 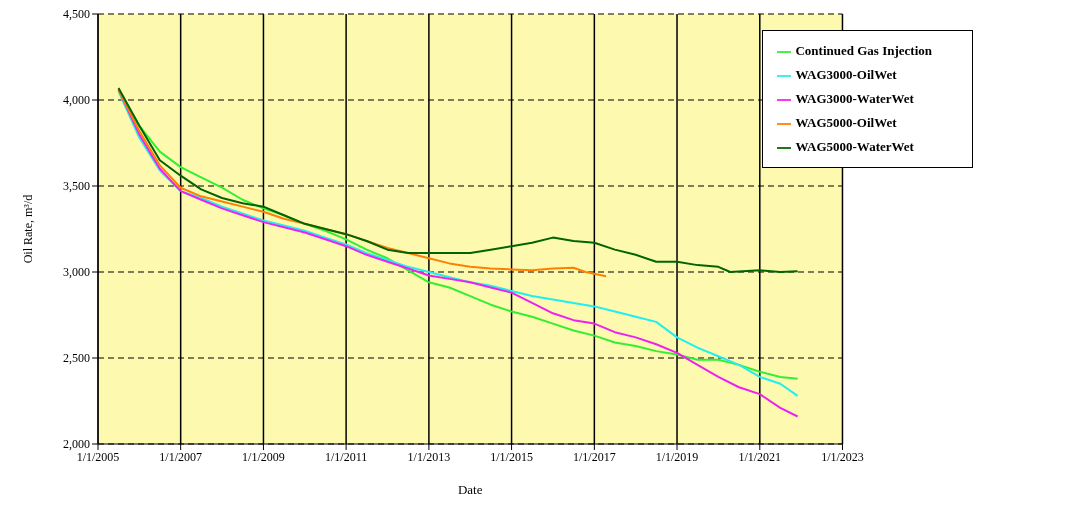 What do you see at coordinates (346, 456) in the screenshot?
I see `x-tick-label: 1/1/2011` at bounding box center [346, 456].